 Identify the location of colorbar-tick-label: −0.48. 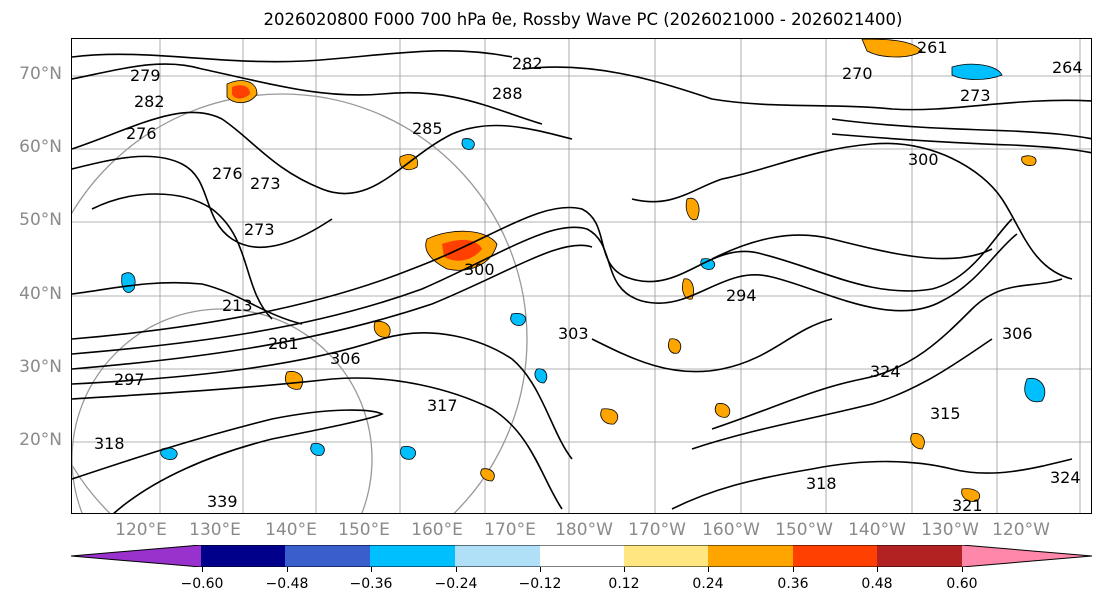
(287, 584).